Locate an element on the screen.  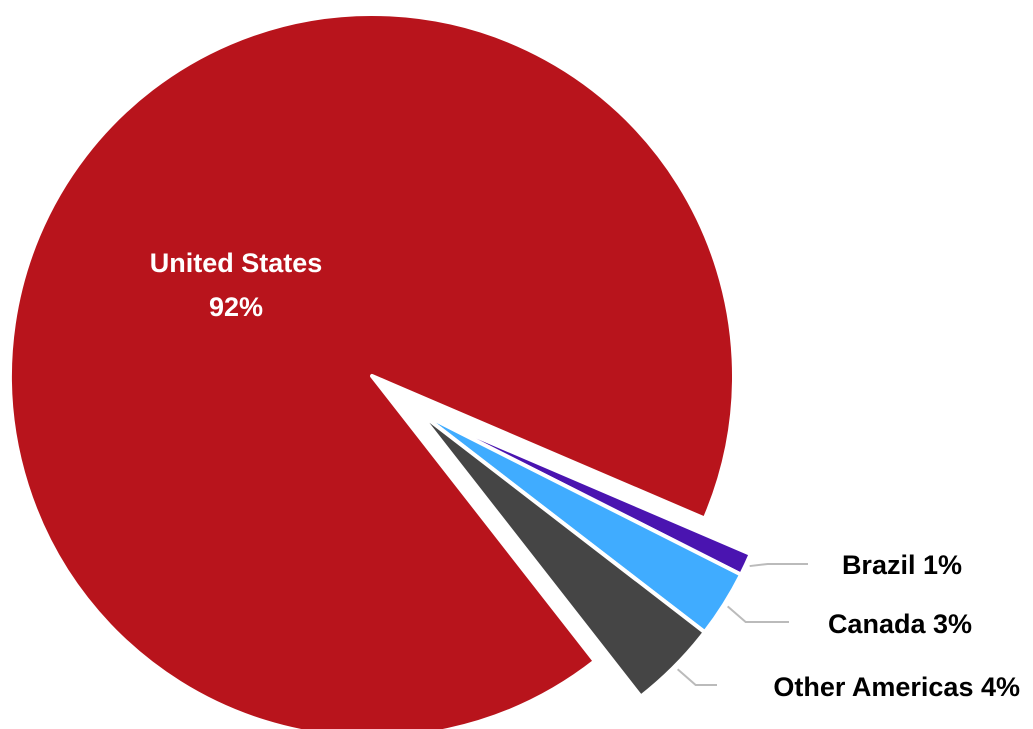
leader-lines is located at coordinates (742, 624).